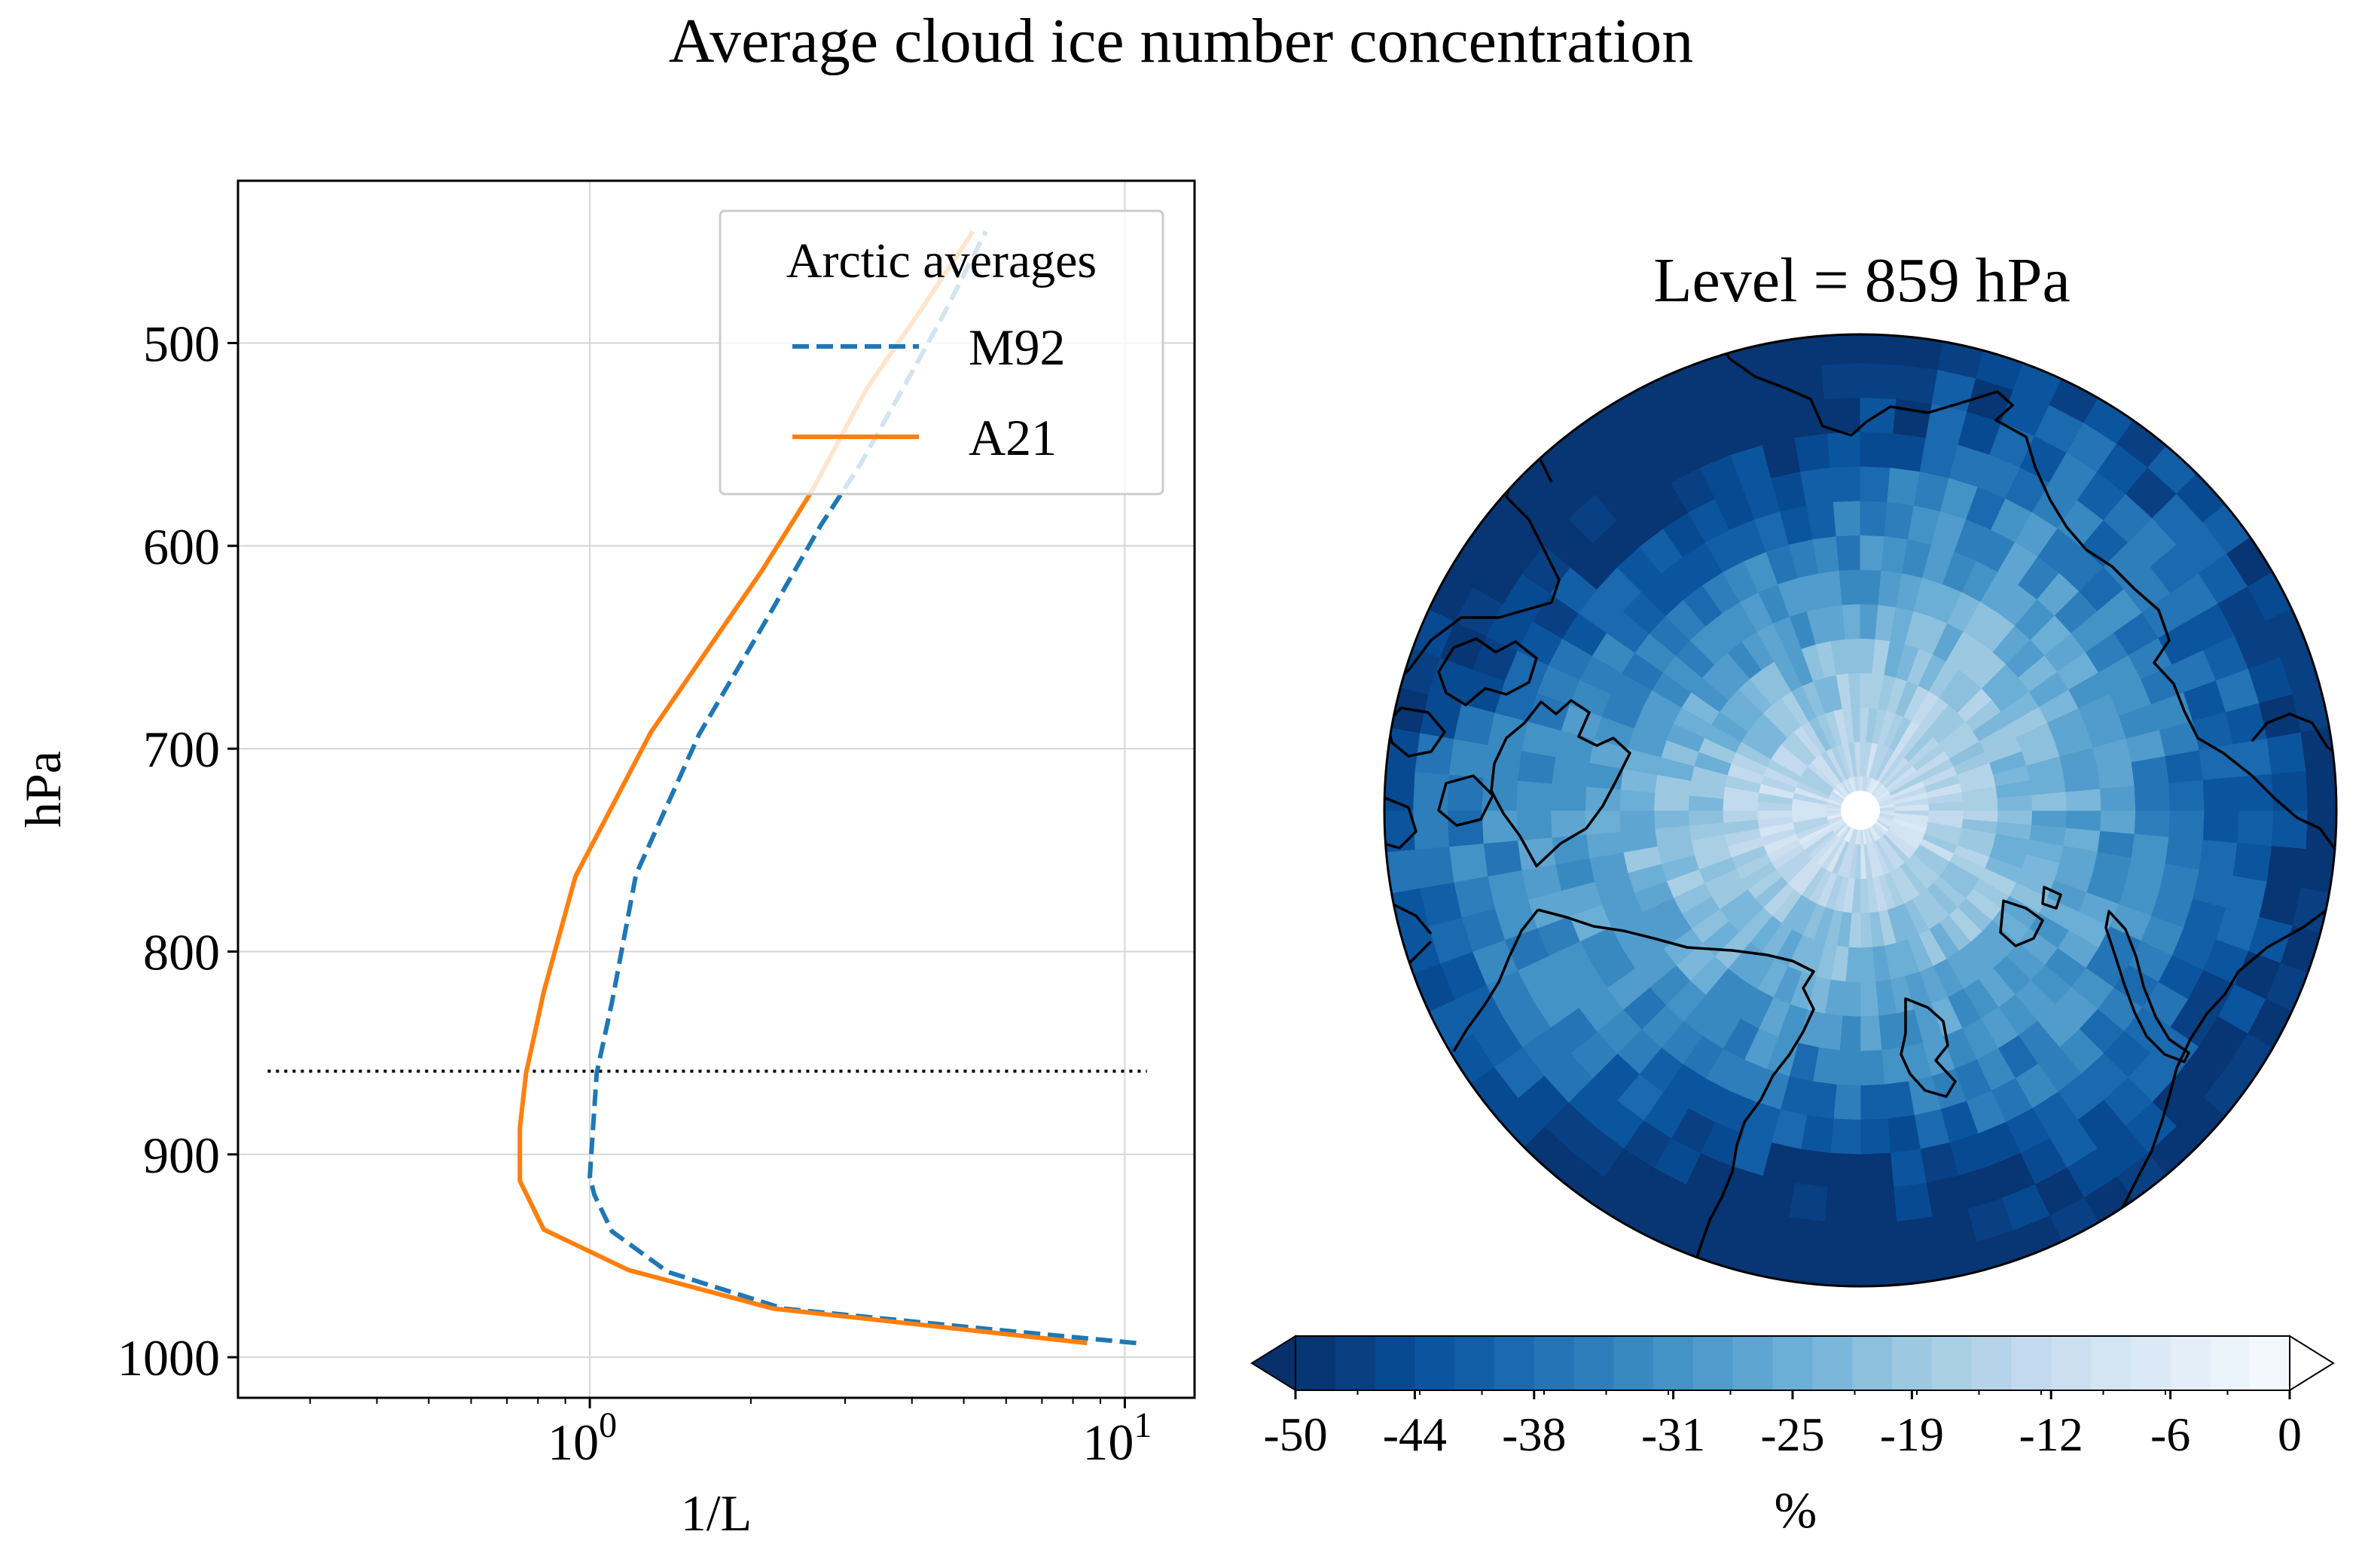 This screenshot has width=2362, height=1568. I want to click on colorbar-tick-label: -31, so click(1673, 1435).